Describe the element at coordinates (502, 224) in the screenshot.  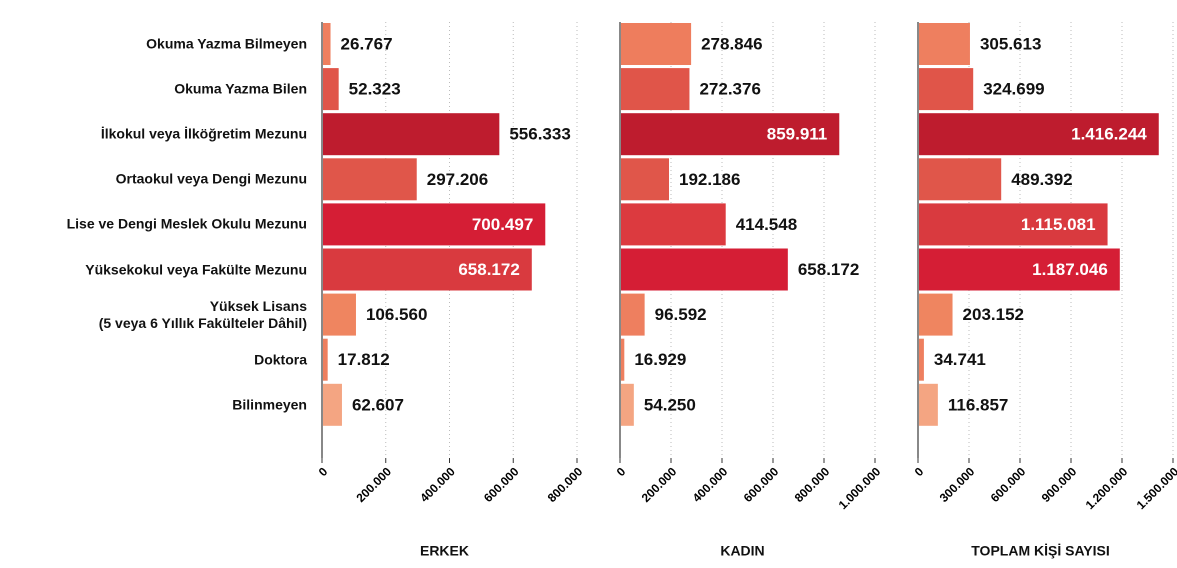
I see `value-label: 700.497` at that location.